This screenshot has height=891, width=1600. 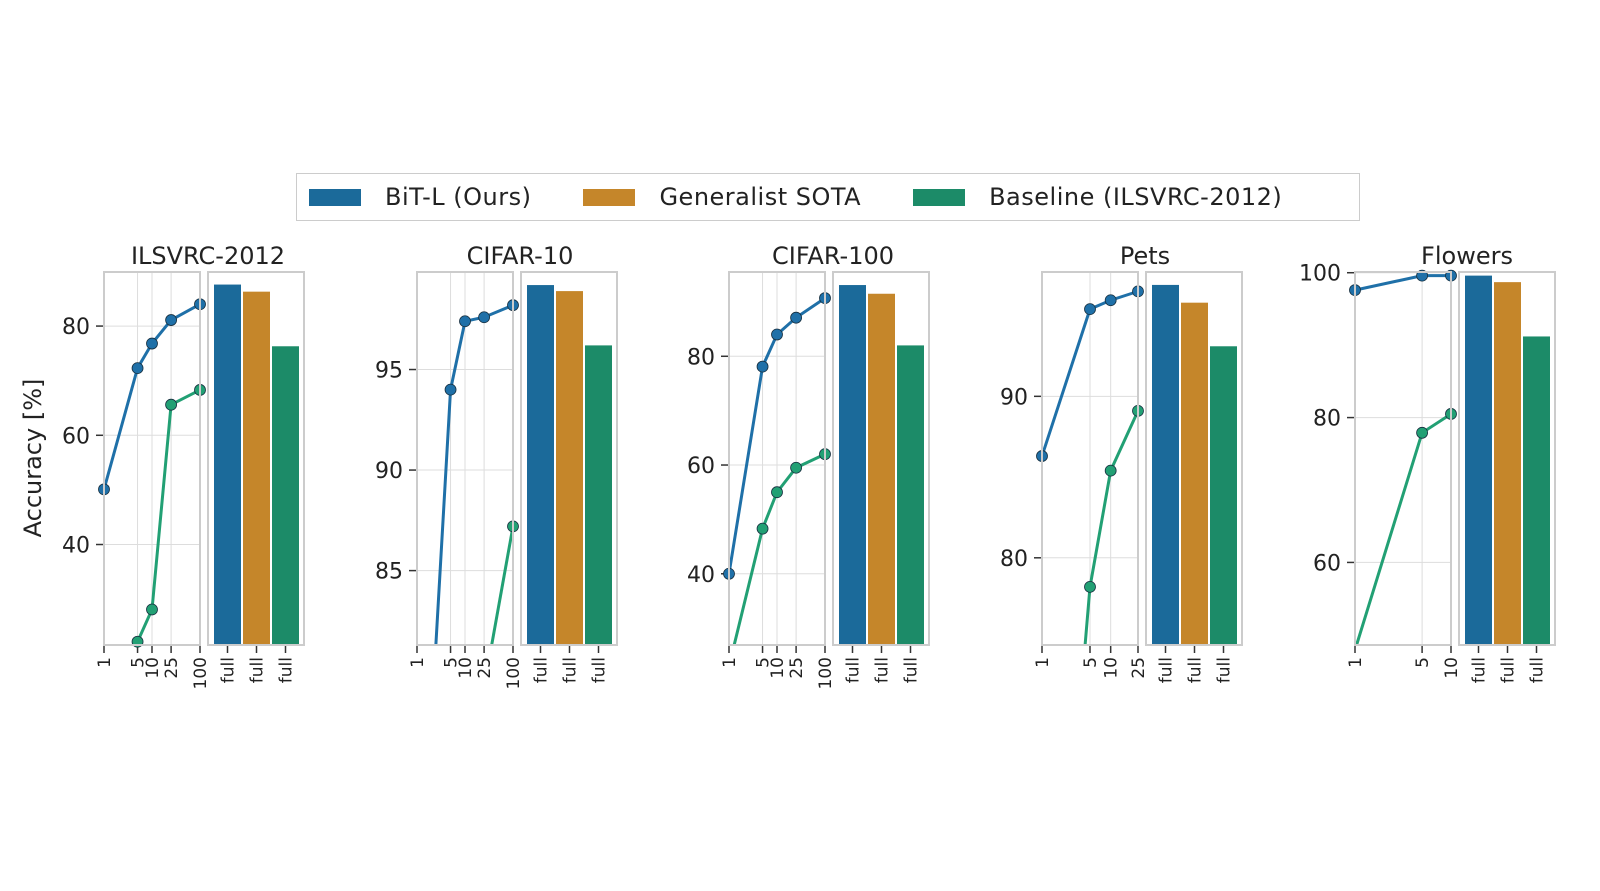 I want to click on legend-swatch-bit-l, so click(x=335, y=197).